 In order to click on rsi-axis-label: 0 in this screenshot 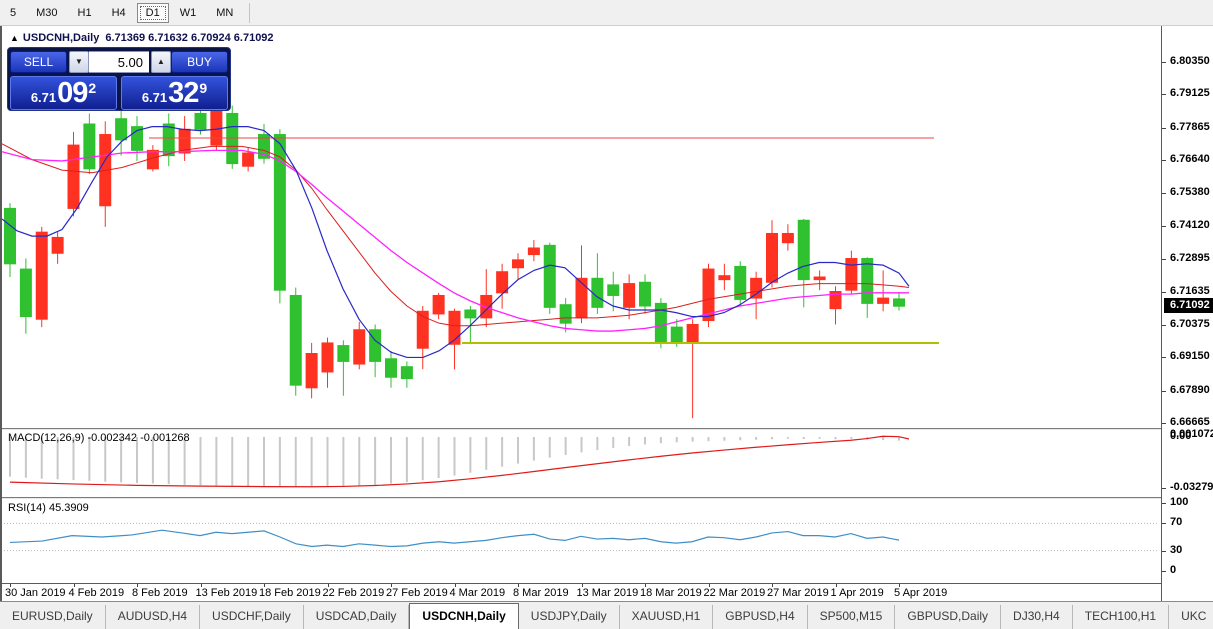, I will do `click(1173, 570)`.